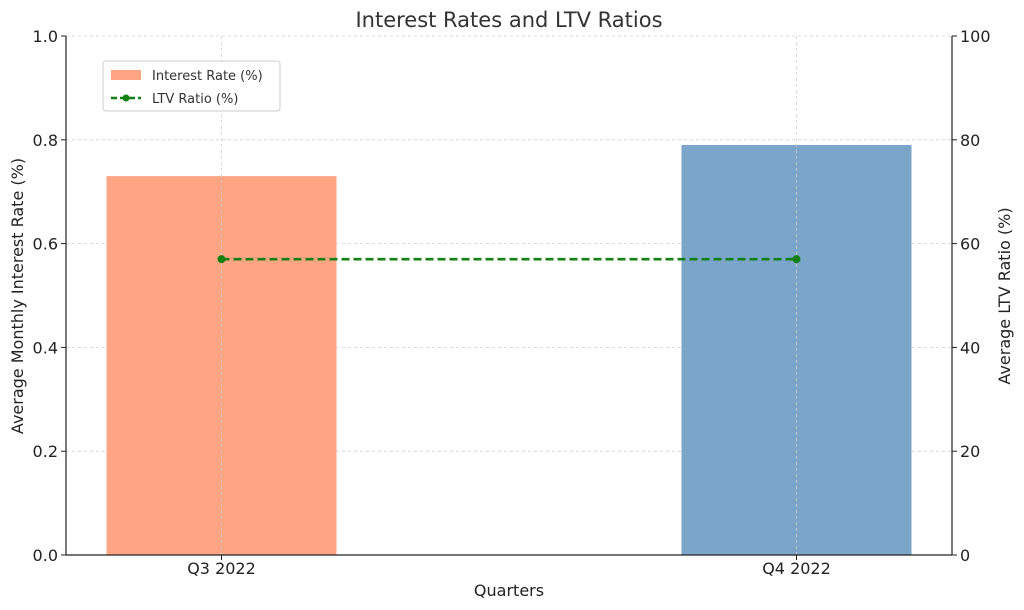 The image size is (1024, 610). Describe the element at coordinates (970, 451) in the screenshot. I see `right-tick-label: 20` at that location.